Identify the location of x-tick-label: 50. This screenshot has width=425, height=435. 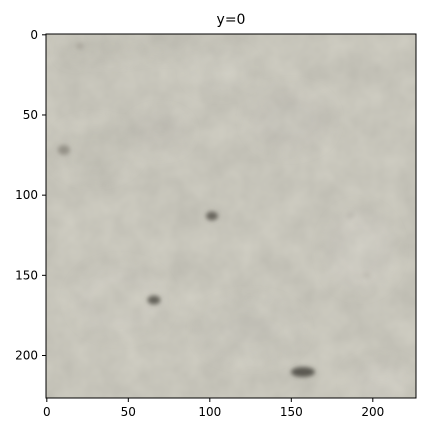
(128, 412).